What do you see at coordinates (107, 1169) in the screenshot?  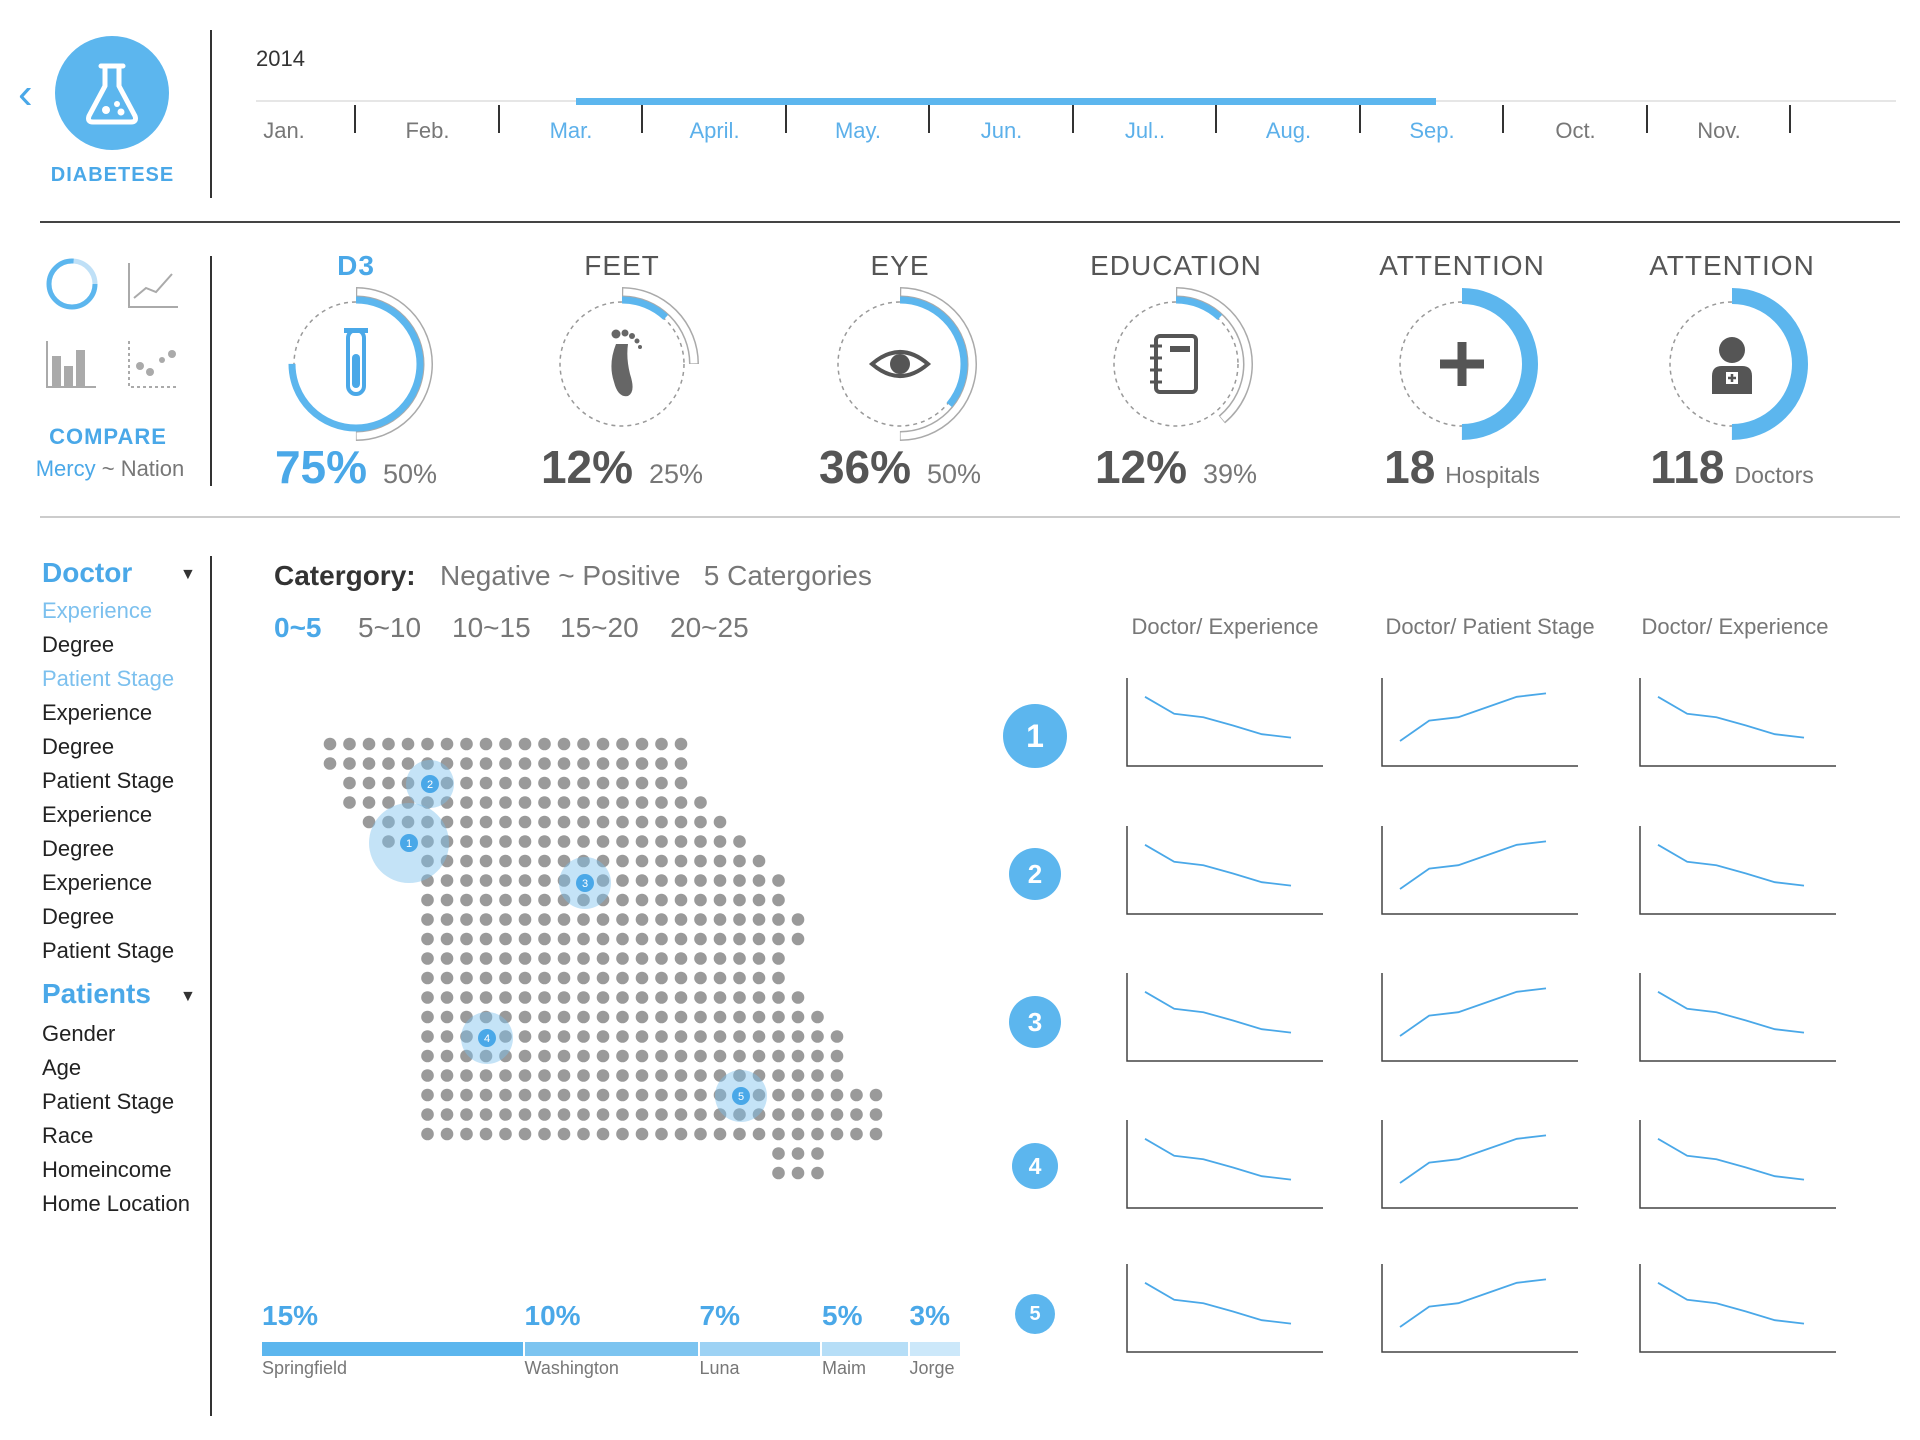 I see `sidebar-item-patient: Homeincome` at bounding box center [107, 1169].